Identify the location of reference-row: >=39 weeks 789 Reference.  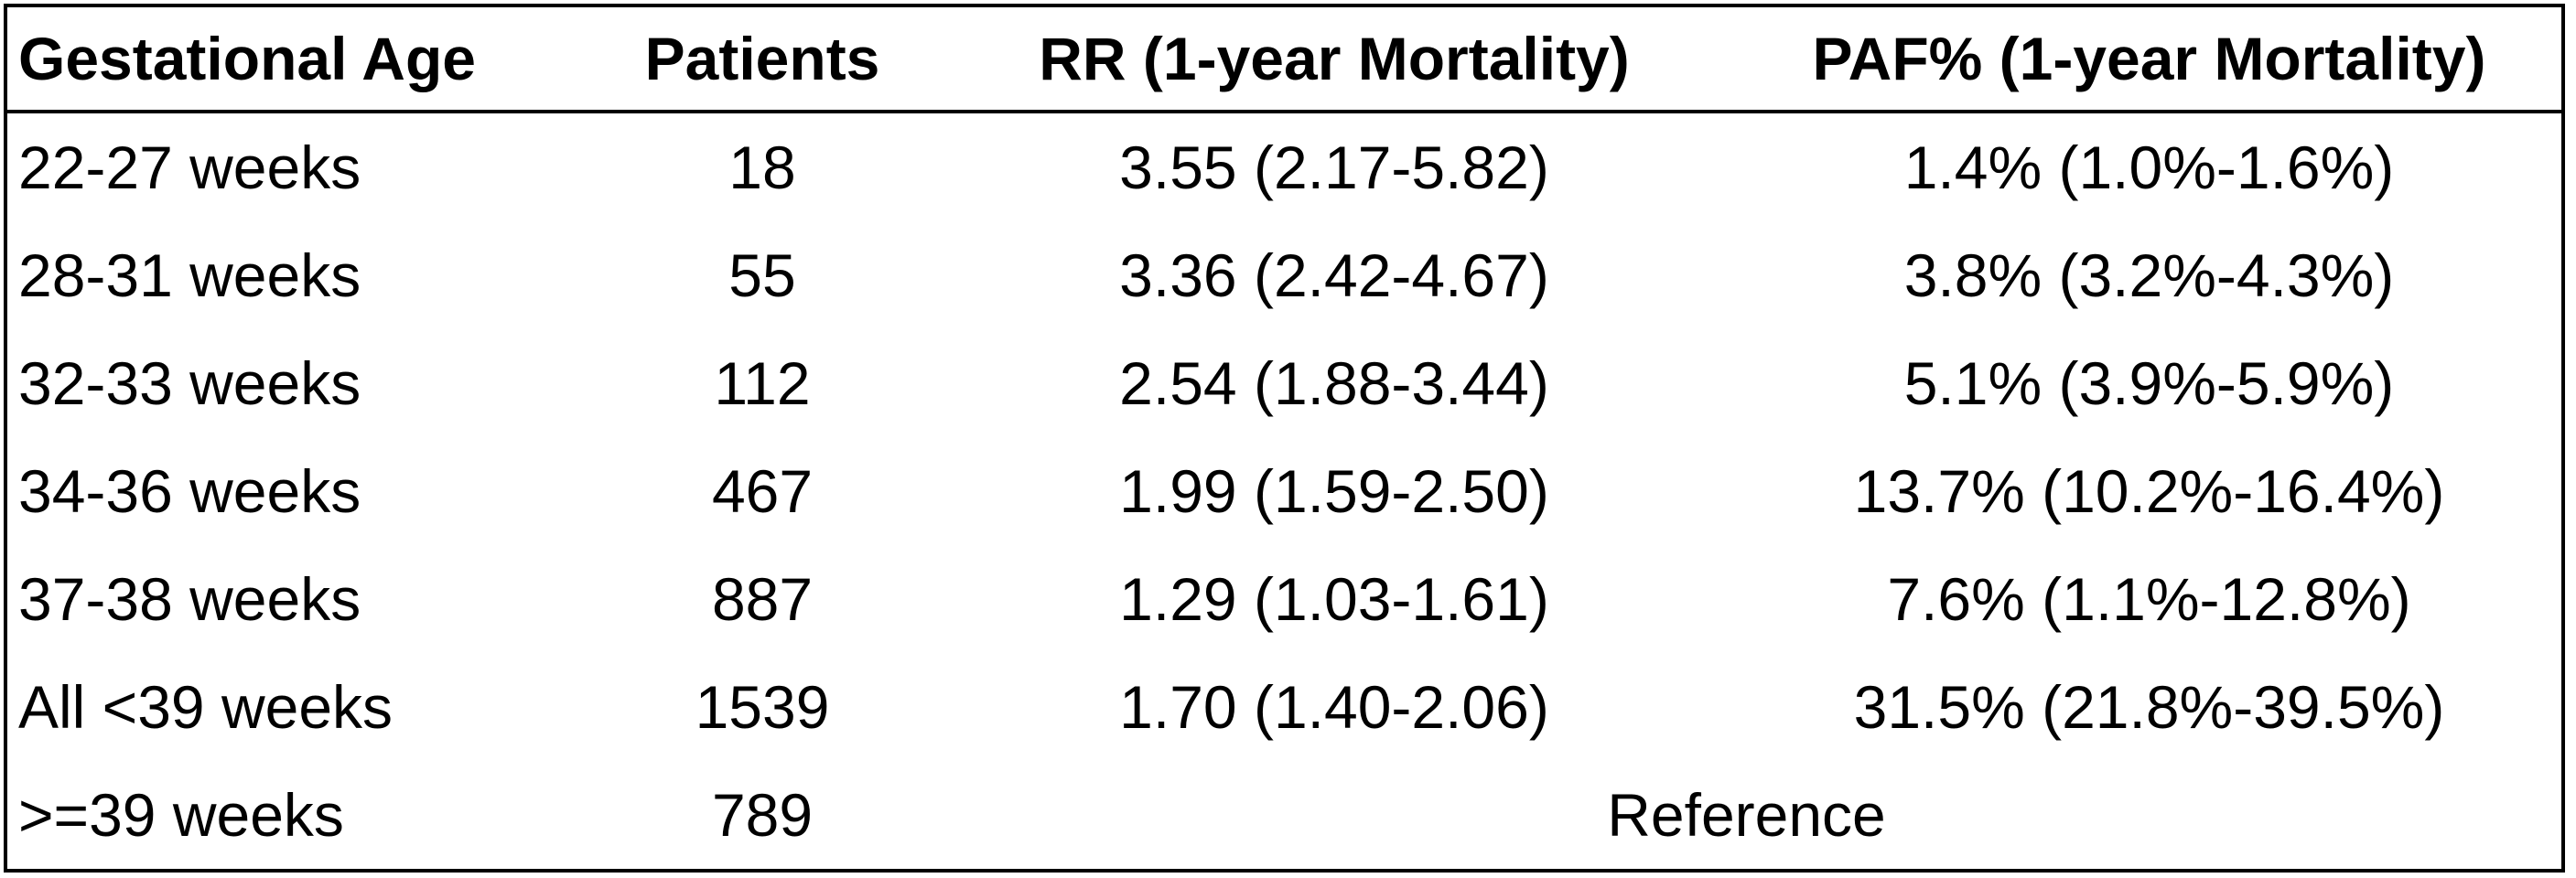
(1284, 815).